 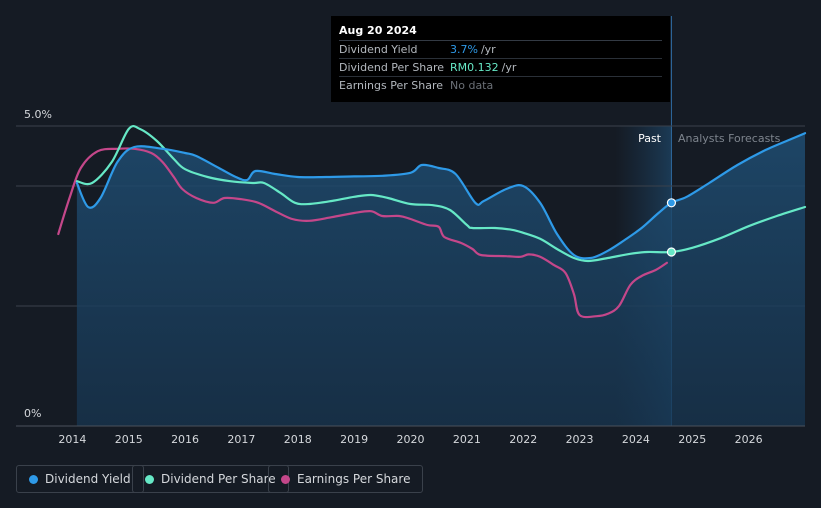 What do you see at coordinates (241, 439) in the screenshot?
I see `x-tick-label: 2017` at bounding box center [241, 439].